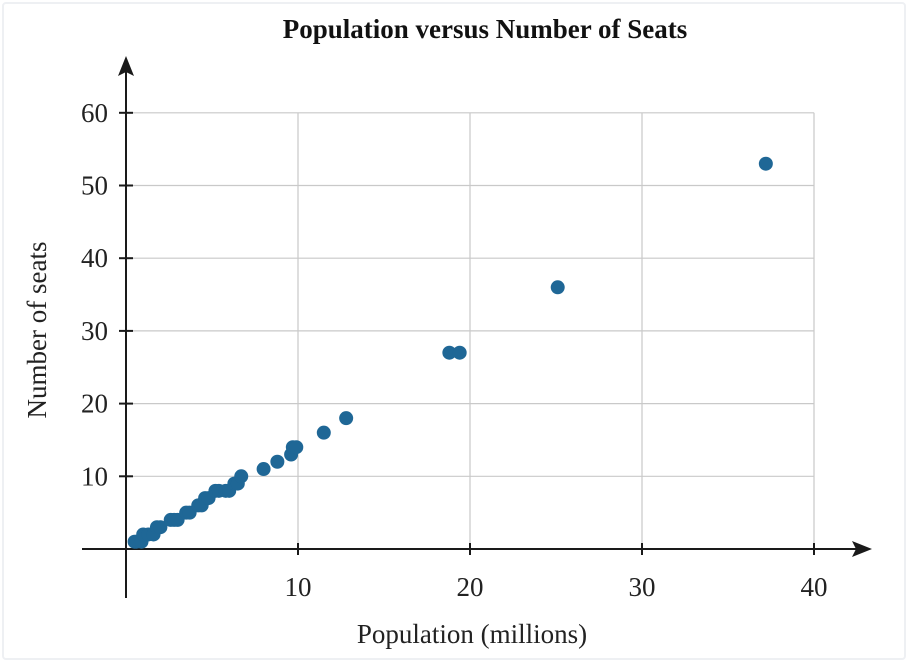 The width and height of the screenshot is (906, 660). I want to click on y-tick-label: 50, so click(94, 186).